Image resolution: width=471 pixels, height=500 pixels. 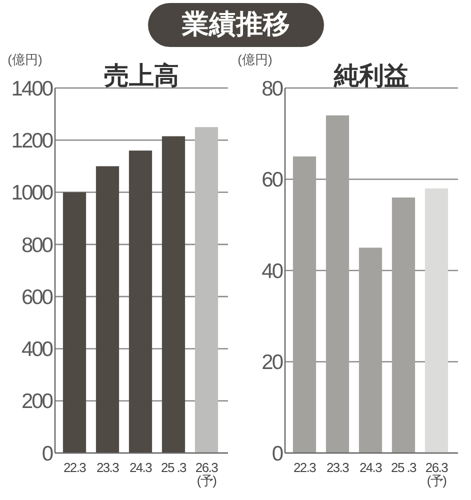 I want to click on chart-title: 純利益, so click(x=371, y=76).